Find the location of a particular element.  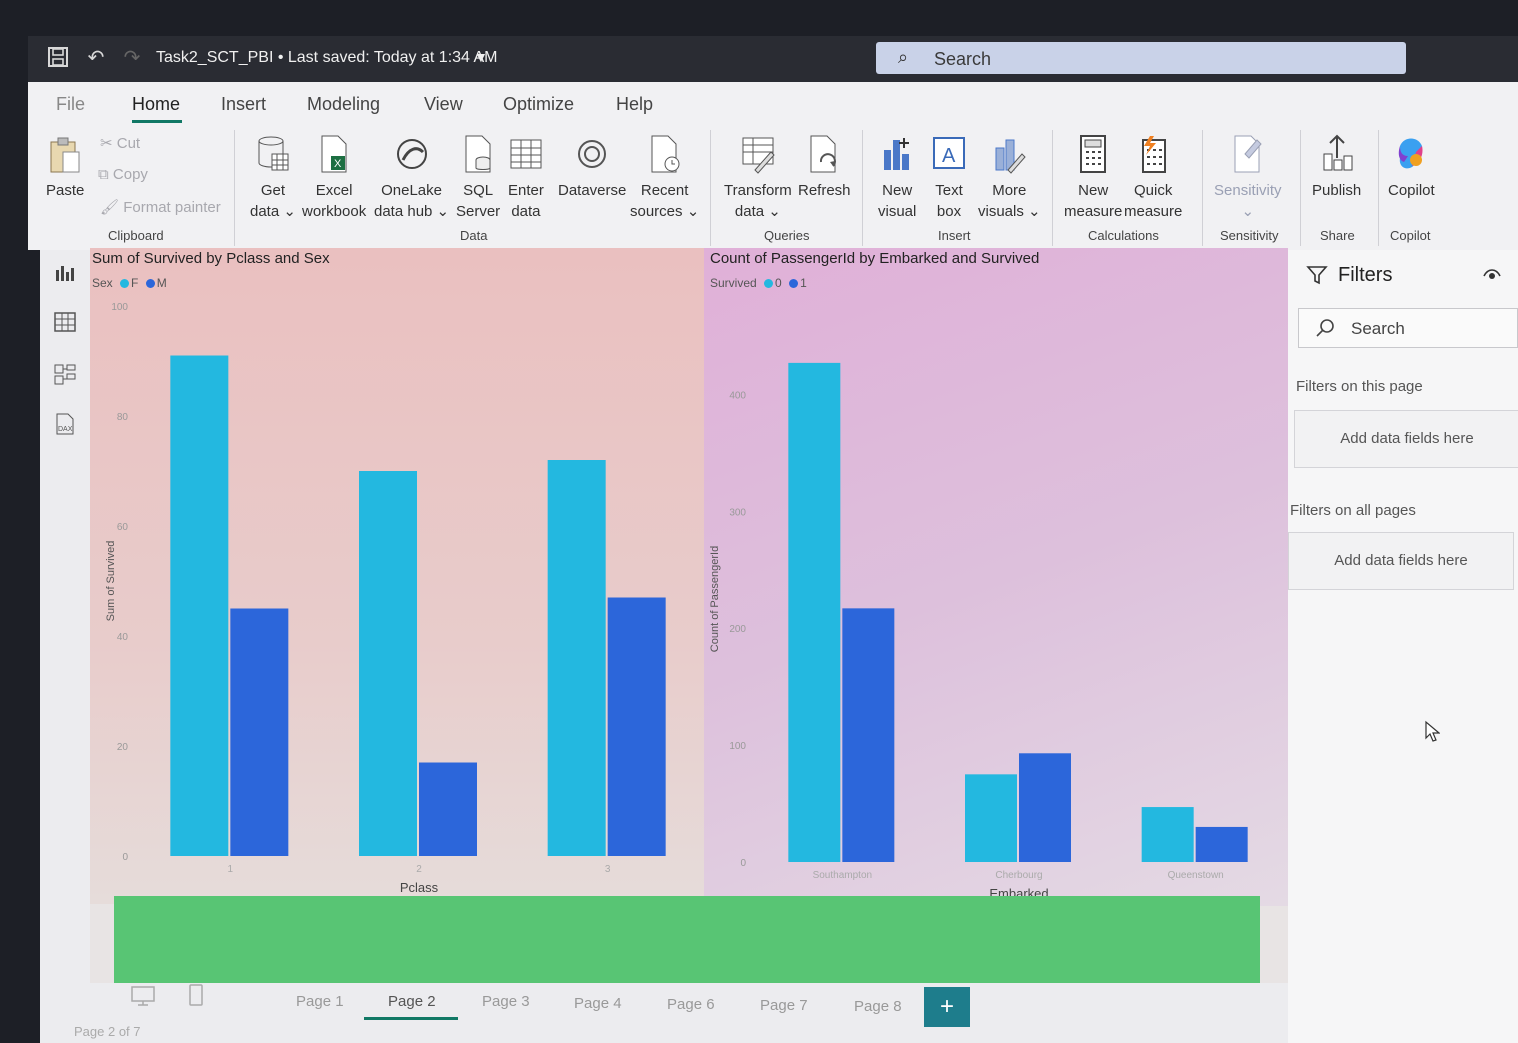

add-page-button: + is located at coordinates (947, 1007).